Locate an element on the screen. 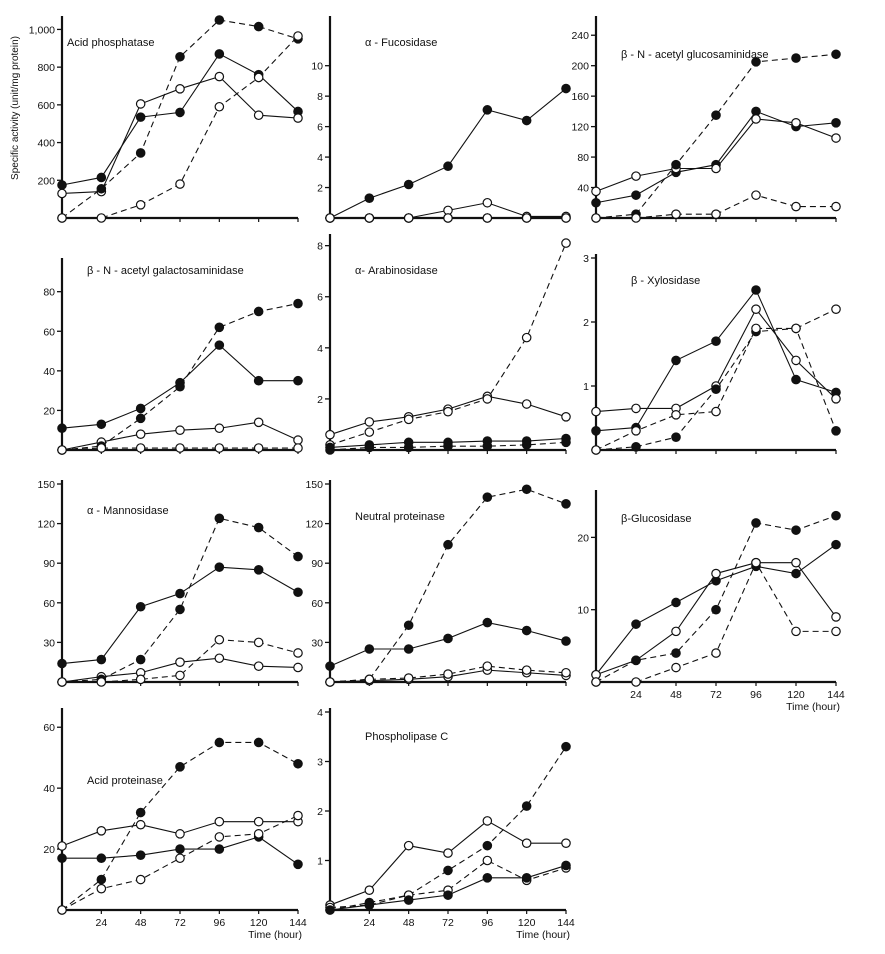 The height and width of the screenshot is (954, 885). y-tick-label: 120 is located at coordinates (314, 525).